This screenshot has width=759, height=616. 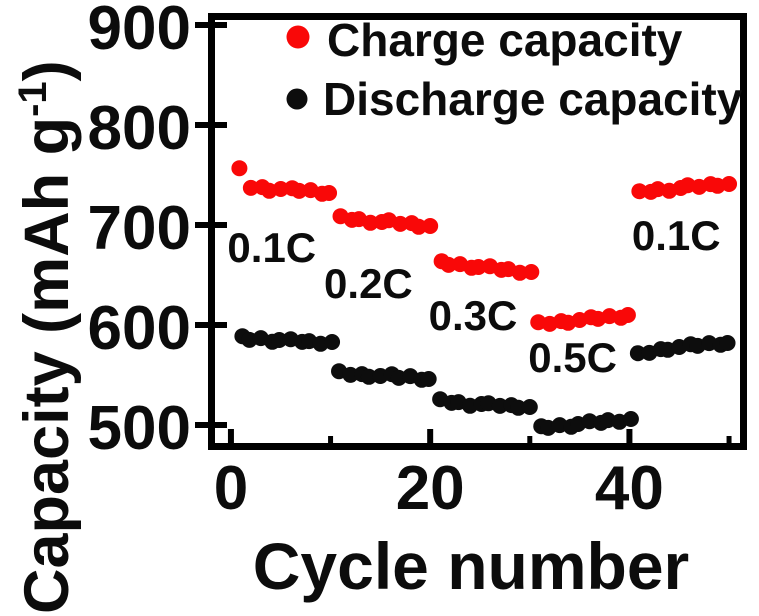 What do you see at coordinates (139, 328) in the screenshot?
I see `y-tick-label: 600` at bounding box center [139, 328].